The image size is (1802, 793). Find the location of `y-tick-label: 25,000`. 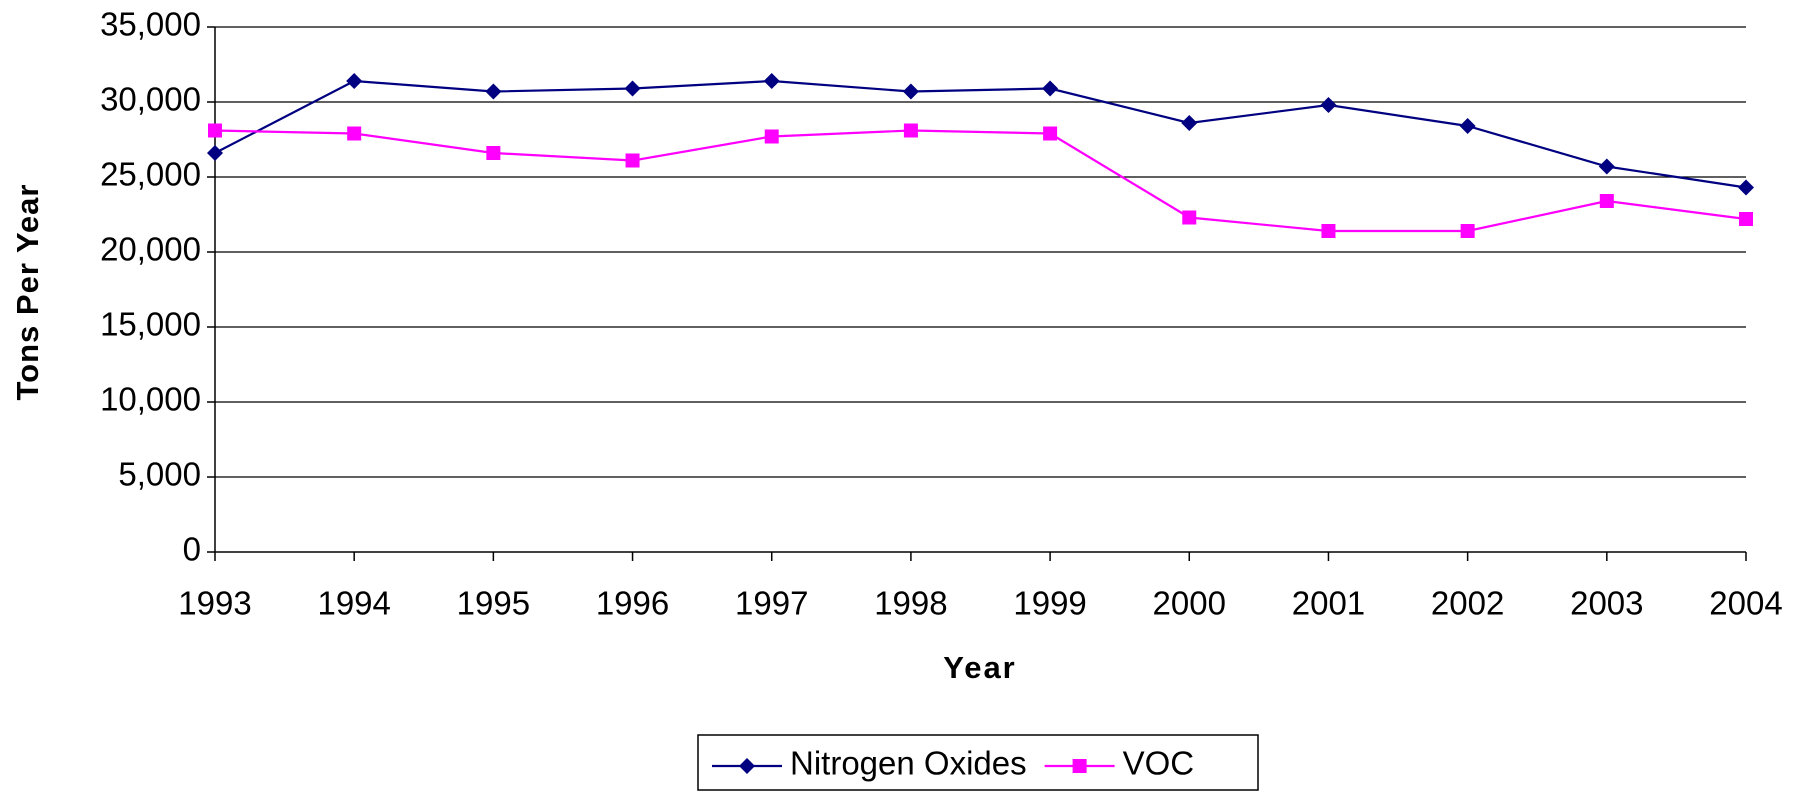

y-tick-label: 25,000 is located at coordinates (150, 174).